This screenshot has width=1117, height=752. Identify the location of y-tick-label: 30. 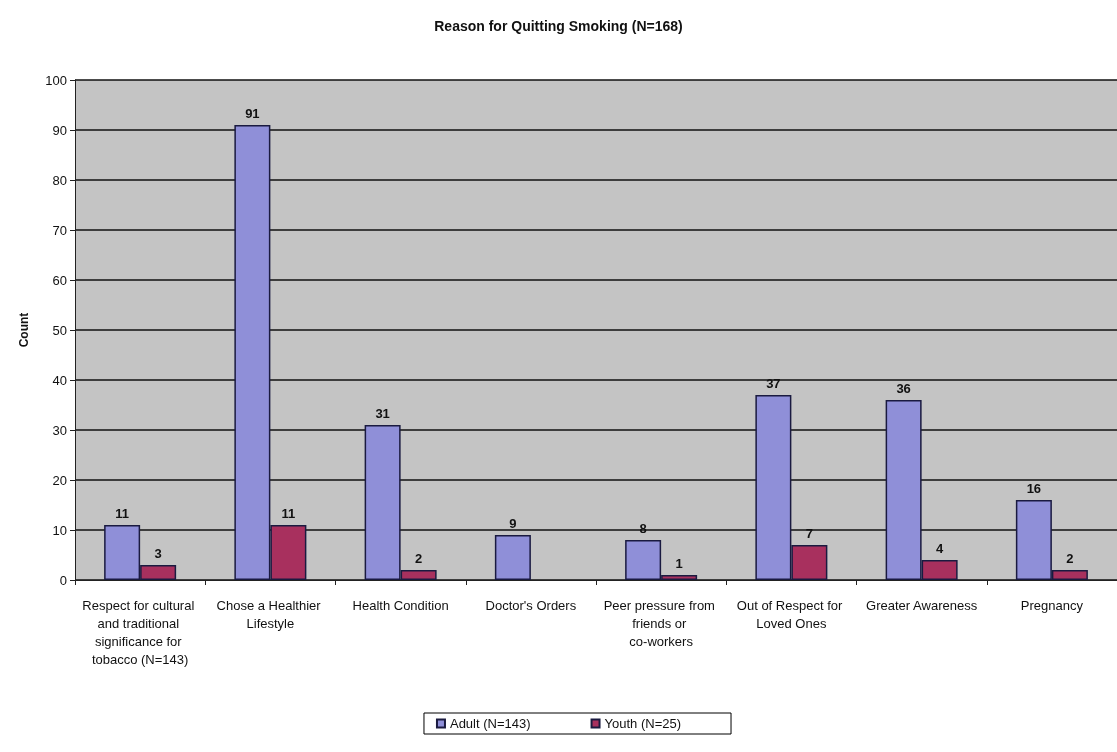
(59, 430).